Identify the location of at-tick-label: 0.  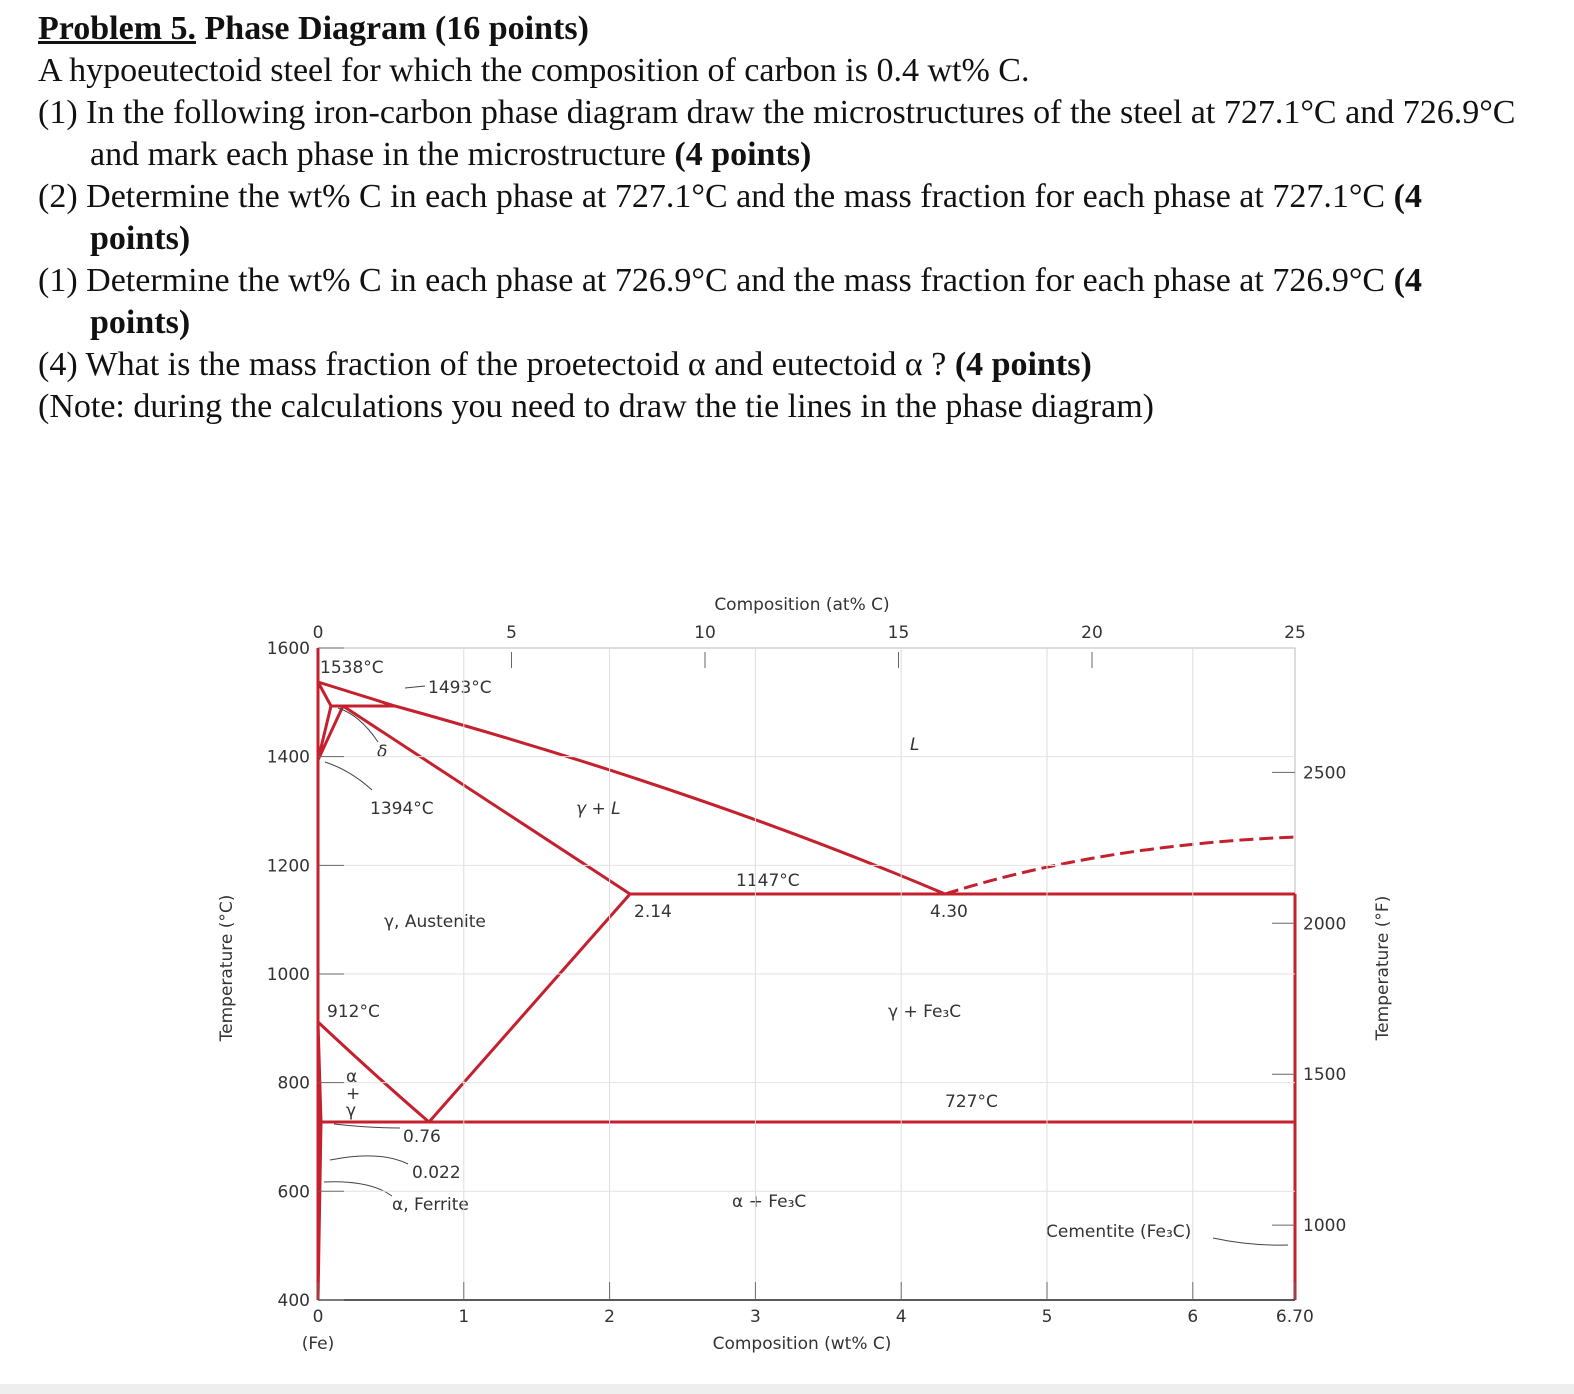
(318, 633).